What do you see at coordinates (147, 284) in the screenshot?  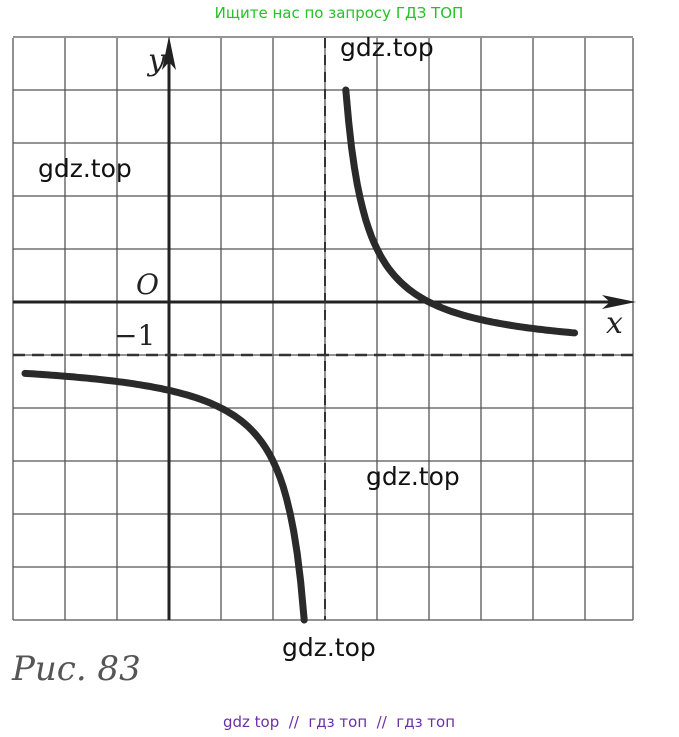 I see `origin-label: O` at bounding box center [147, 284].